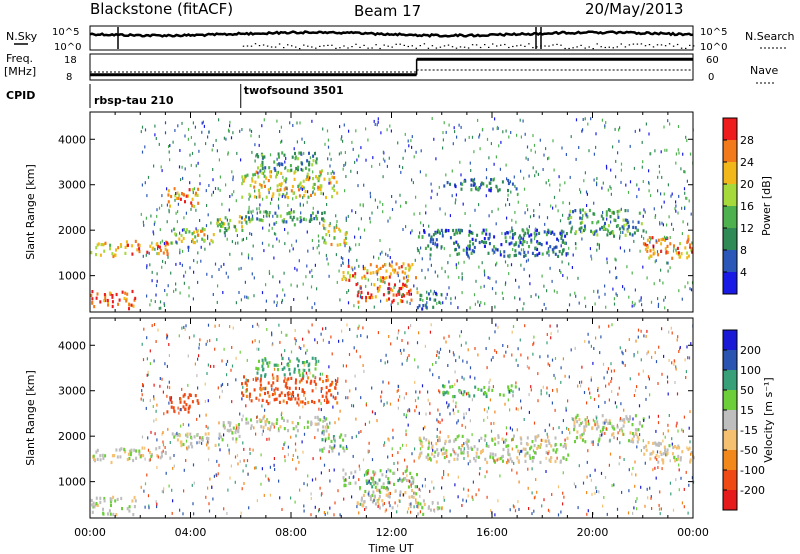 This screenshot has height=554, width=800. I want to click on colorbar-cell, so click(730, 420).